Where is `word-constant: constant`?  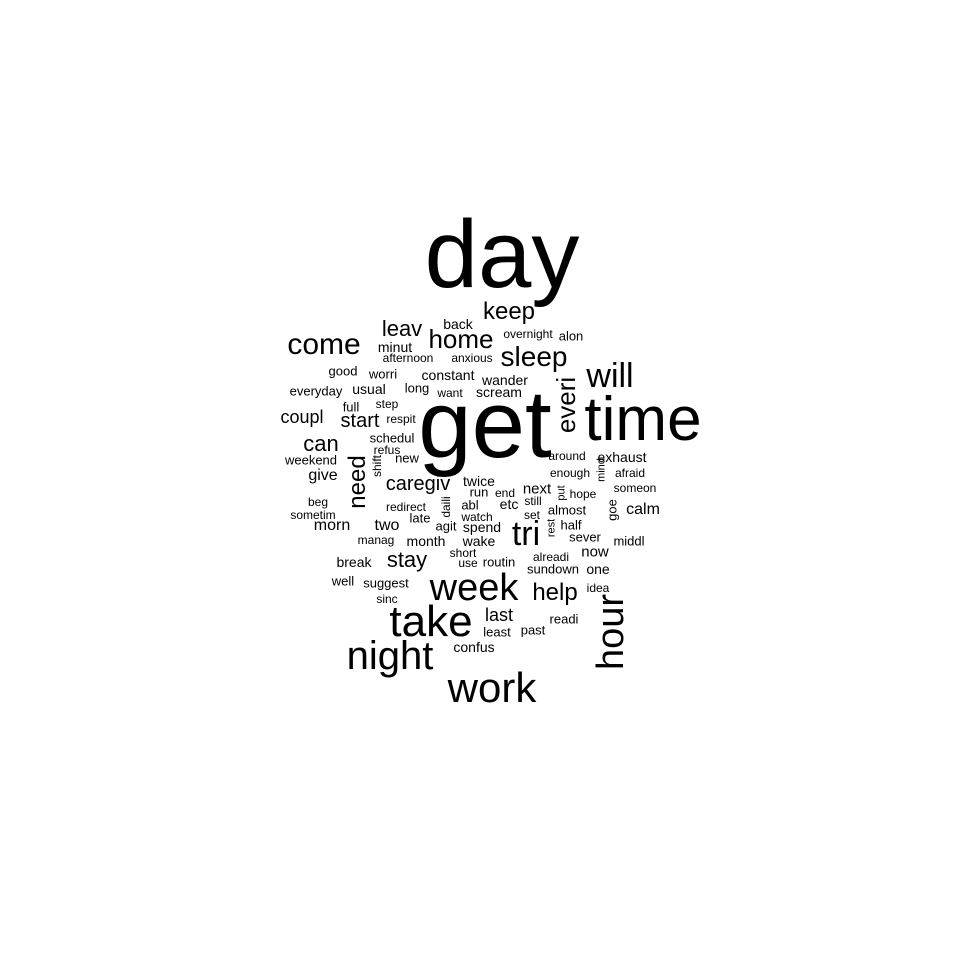 word-constant: constant is located at coordinates (448, 375).